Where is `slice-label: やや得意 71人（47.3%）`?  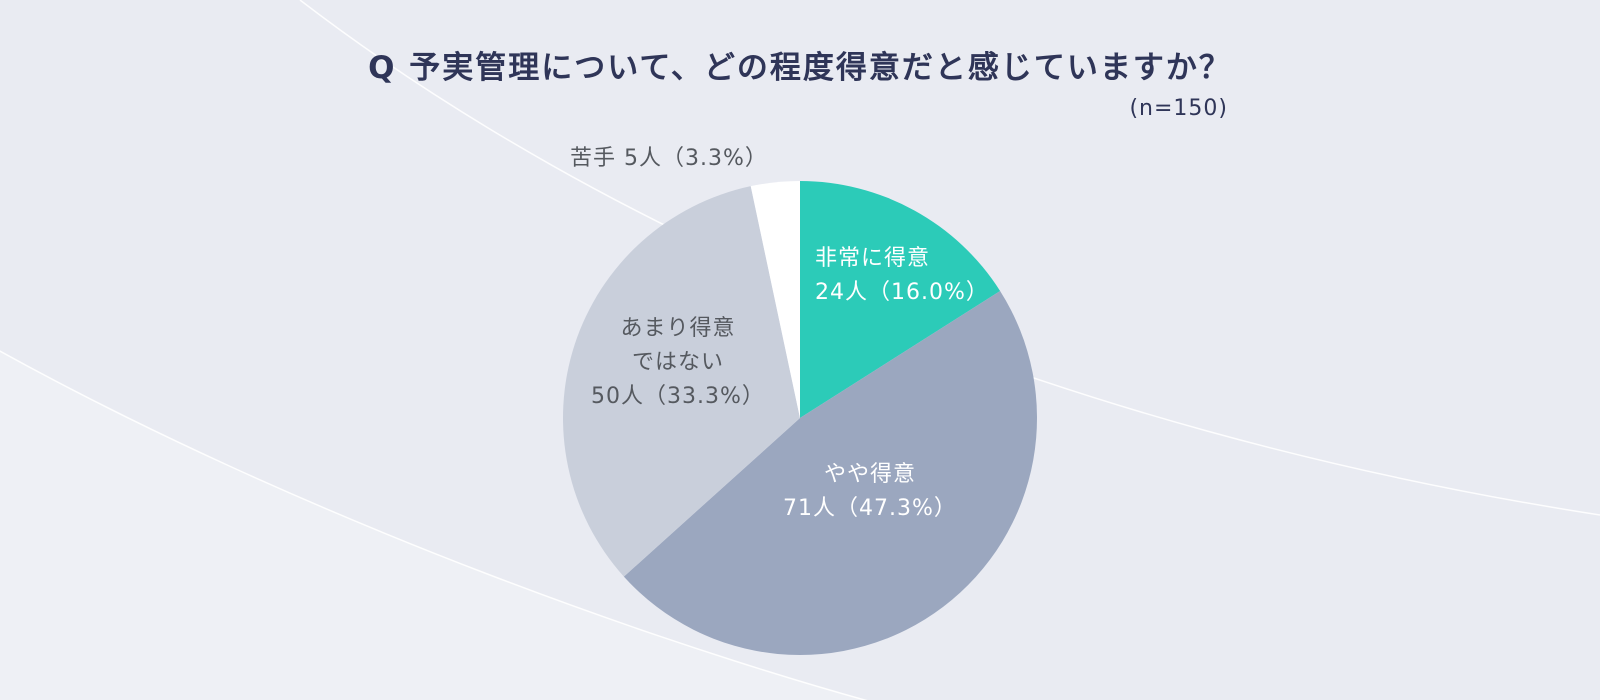 slice-label: やや得意 71人（47.3%） is located at coordinates (870, 491).